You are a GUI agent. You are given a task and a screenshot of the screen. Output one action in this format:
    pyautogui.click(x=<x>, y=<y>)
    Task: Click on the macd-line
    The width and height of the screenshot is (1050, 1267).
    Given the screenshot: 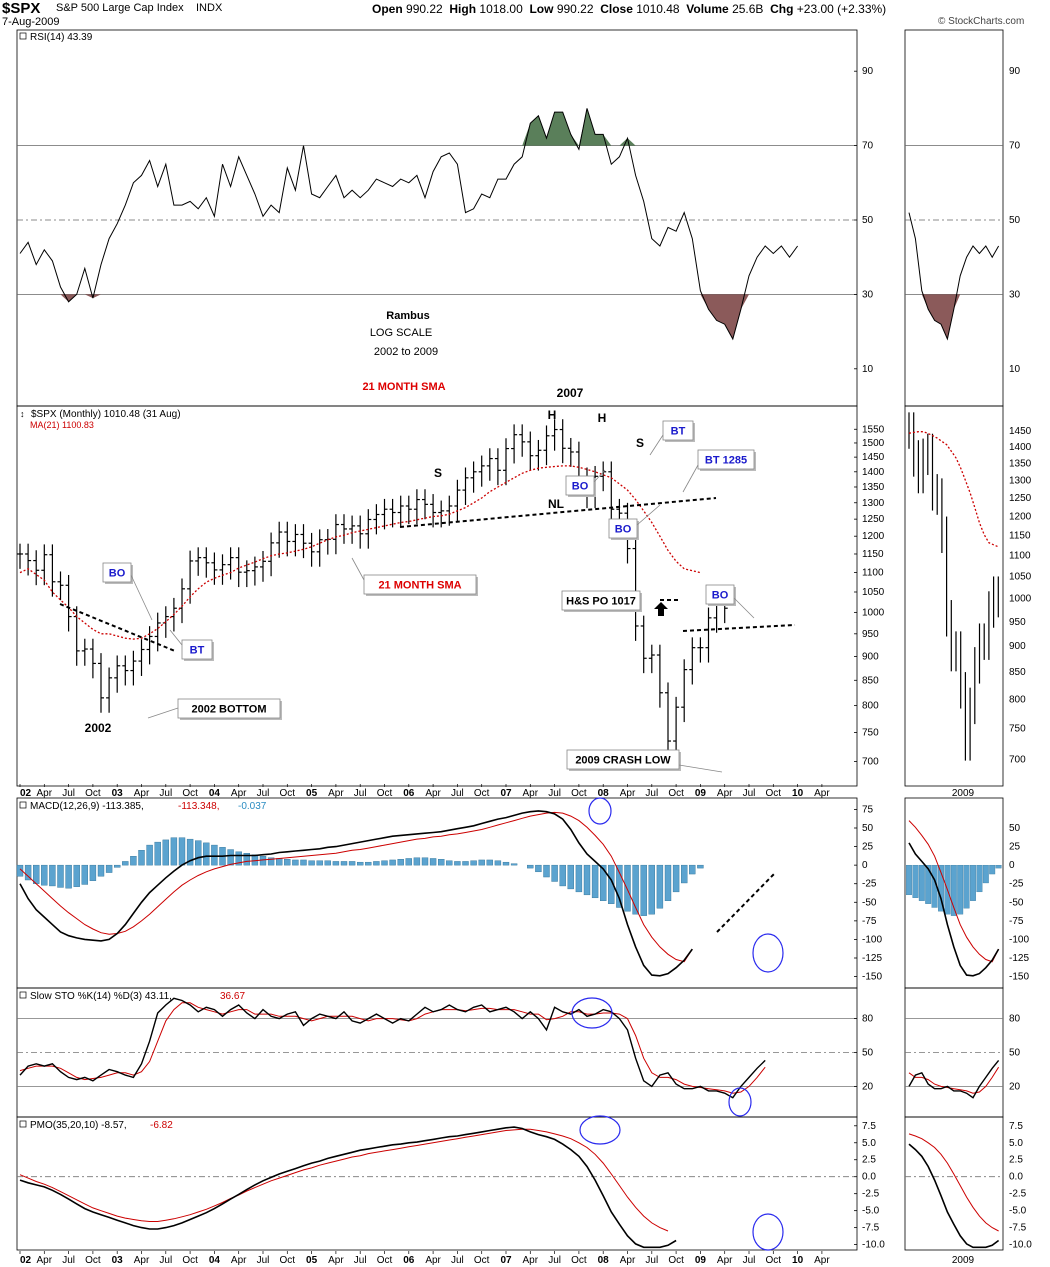 What is the action you would take?
    pyautogui.click(x=356, y=893)
    